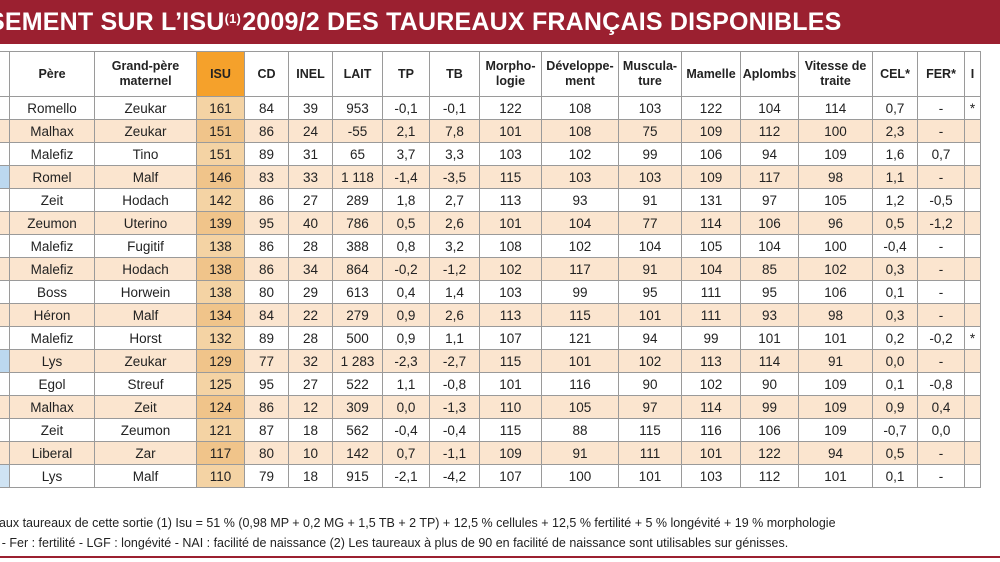 This screenshot has height=562, width=1000. What do you see at coordinates (310, 154) in the screenshot?
I see `cell-inel: 31` at bounding box center [310, 154].